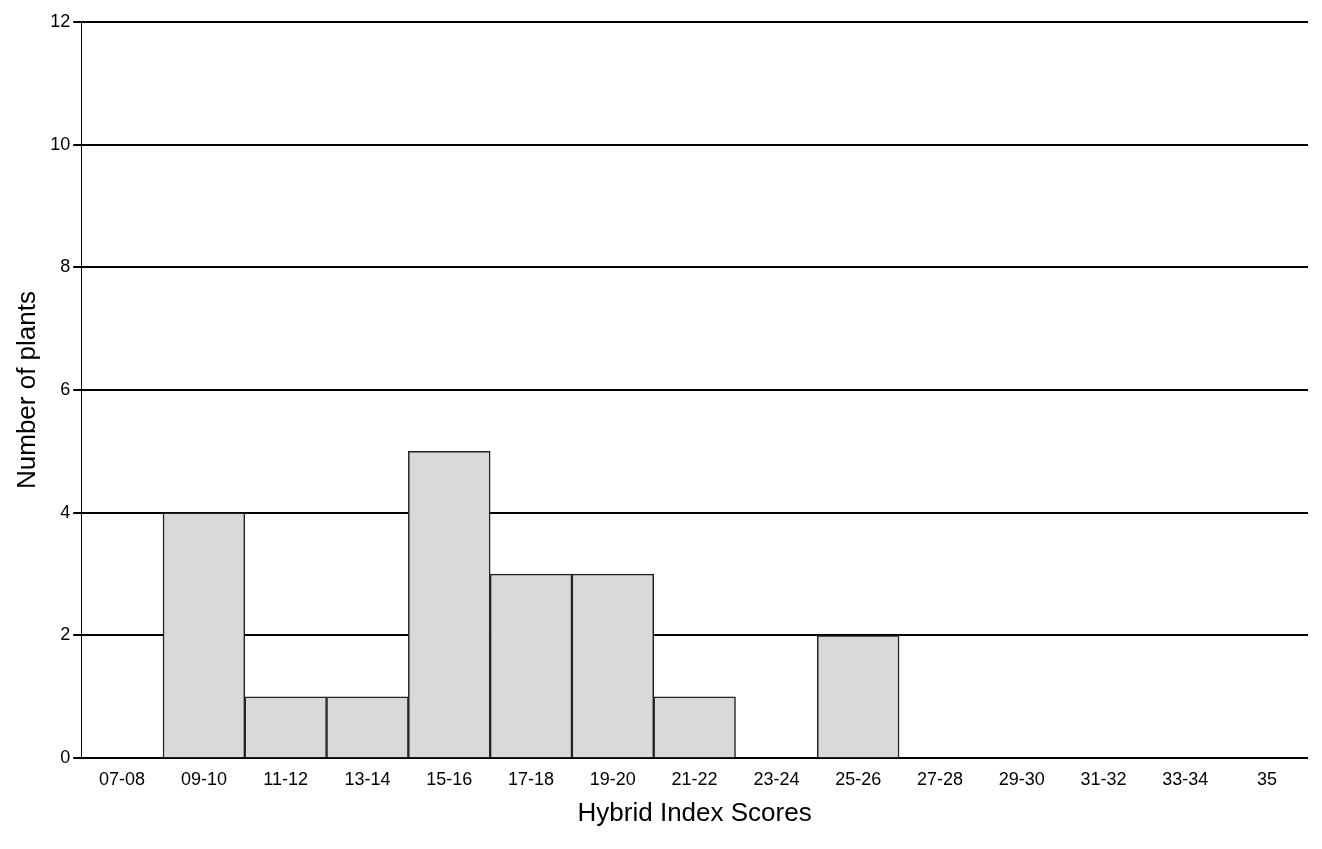 This screenshot has height=849, width=1322. I want to click on y-tick-label: 10, so click(60, 143).